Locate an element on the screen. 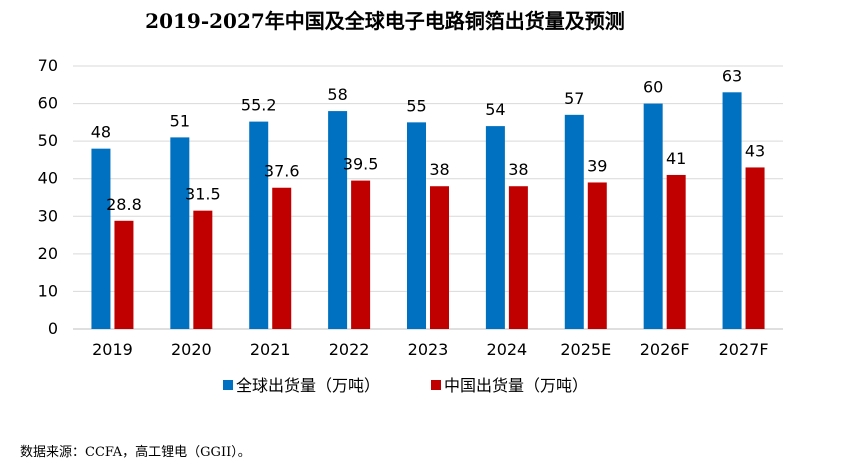 This screenshot has width=865, height=468. data-label: 39.5 is located at coordinates (361, 164).